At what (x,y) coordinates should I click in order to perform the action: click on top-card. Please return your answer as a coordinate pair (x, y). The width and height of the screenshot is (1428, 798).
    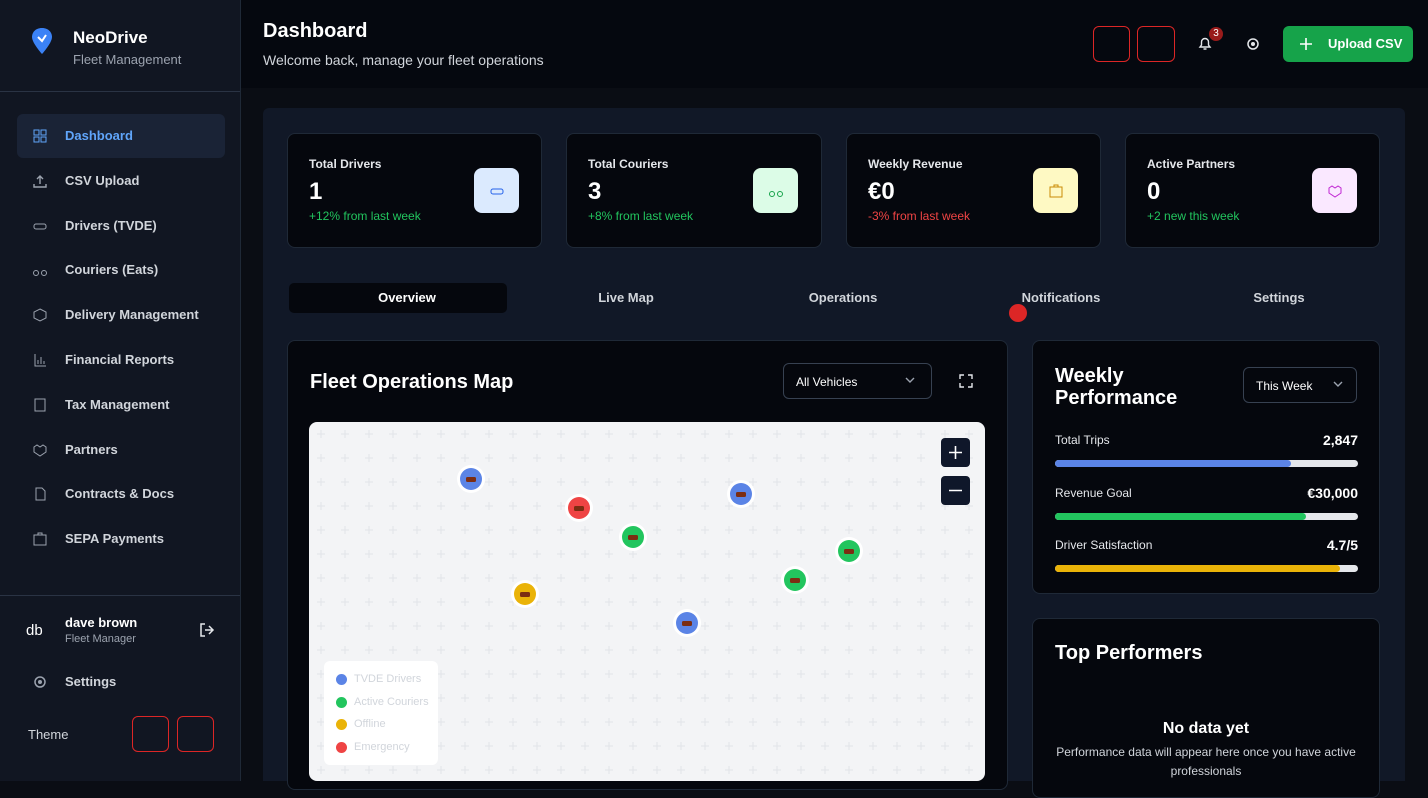
    Looking at the image, I should click on (1206, 708).